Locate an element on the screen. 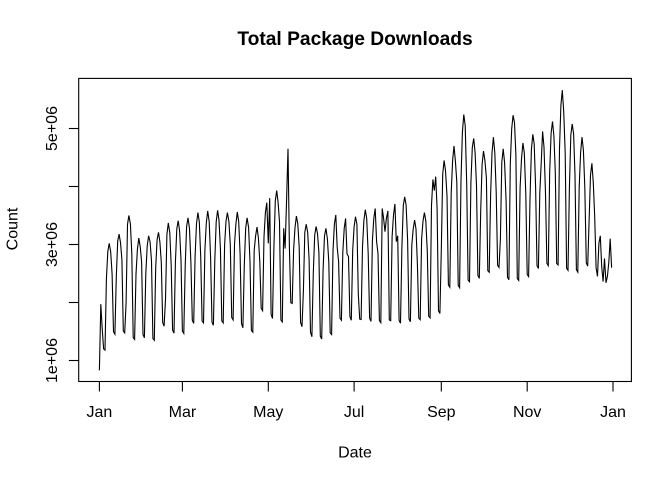  svg-text: Nov is located at coordinates (527, 412).